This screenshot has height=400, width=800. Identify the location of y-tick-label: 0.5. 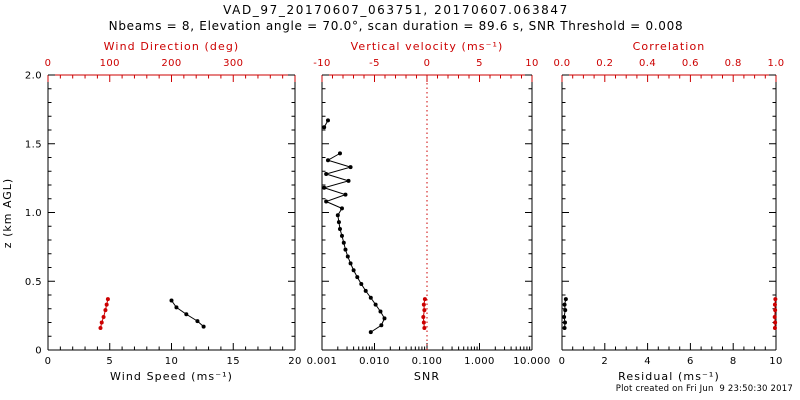
(33, 282).